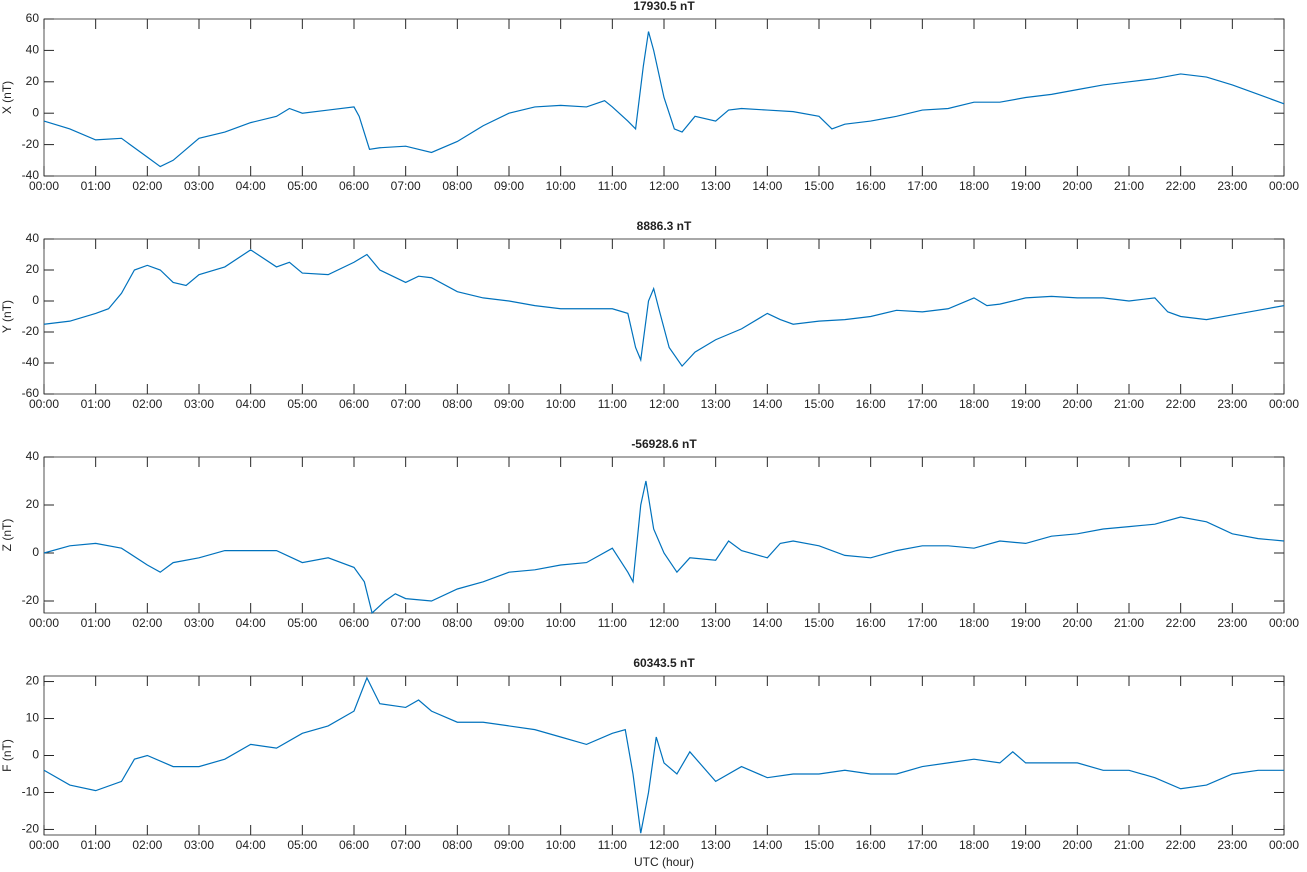 The image size is (1307, 872). Describe the element at coordinates (664, 444) in the screenshot. I see `chart-title: -56928.6 nT` at that location.